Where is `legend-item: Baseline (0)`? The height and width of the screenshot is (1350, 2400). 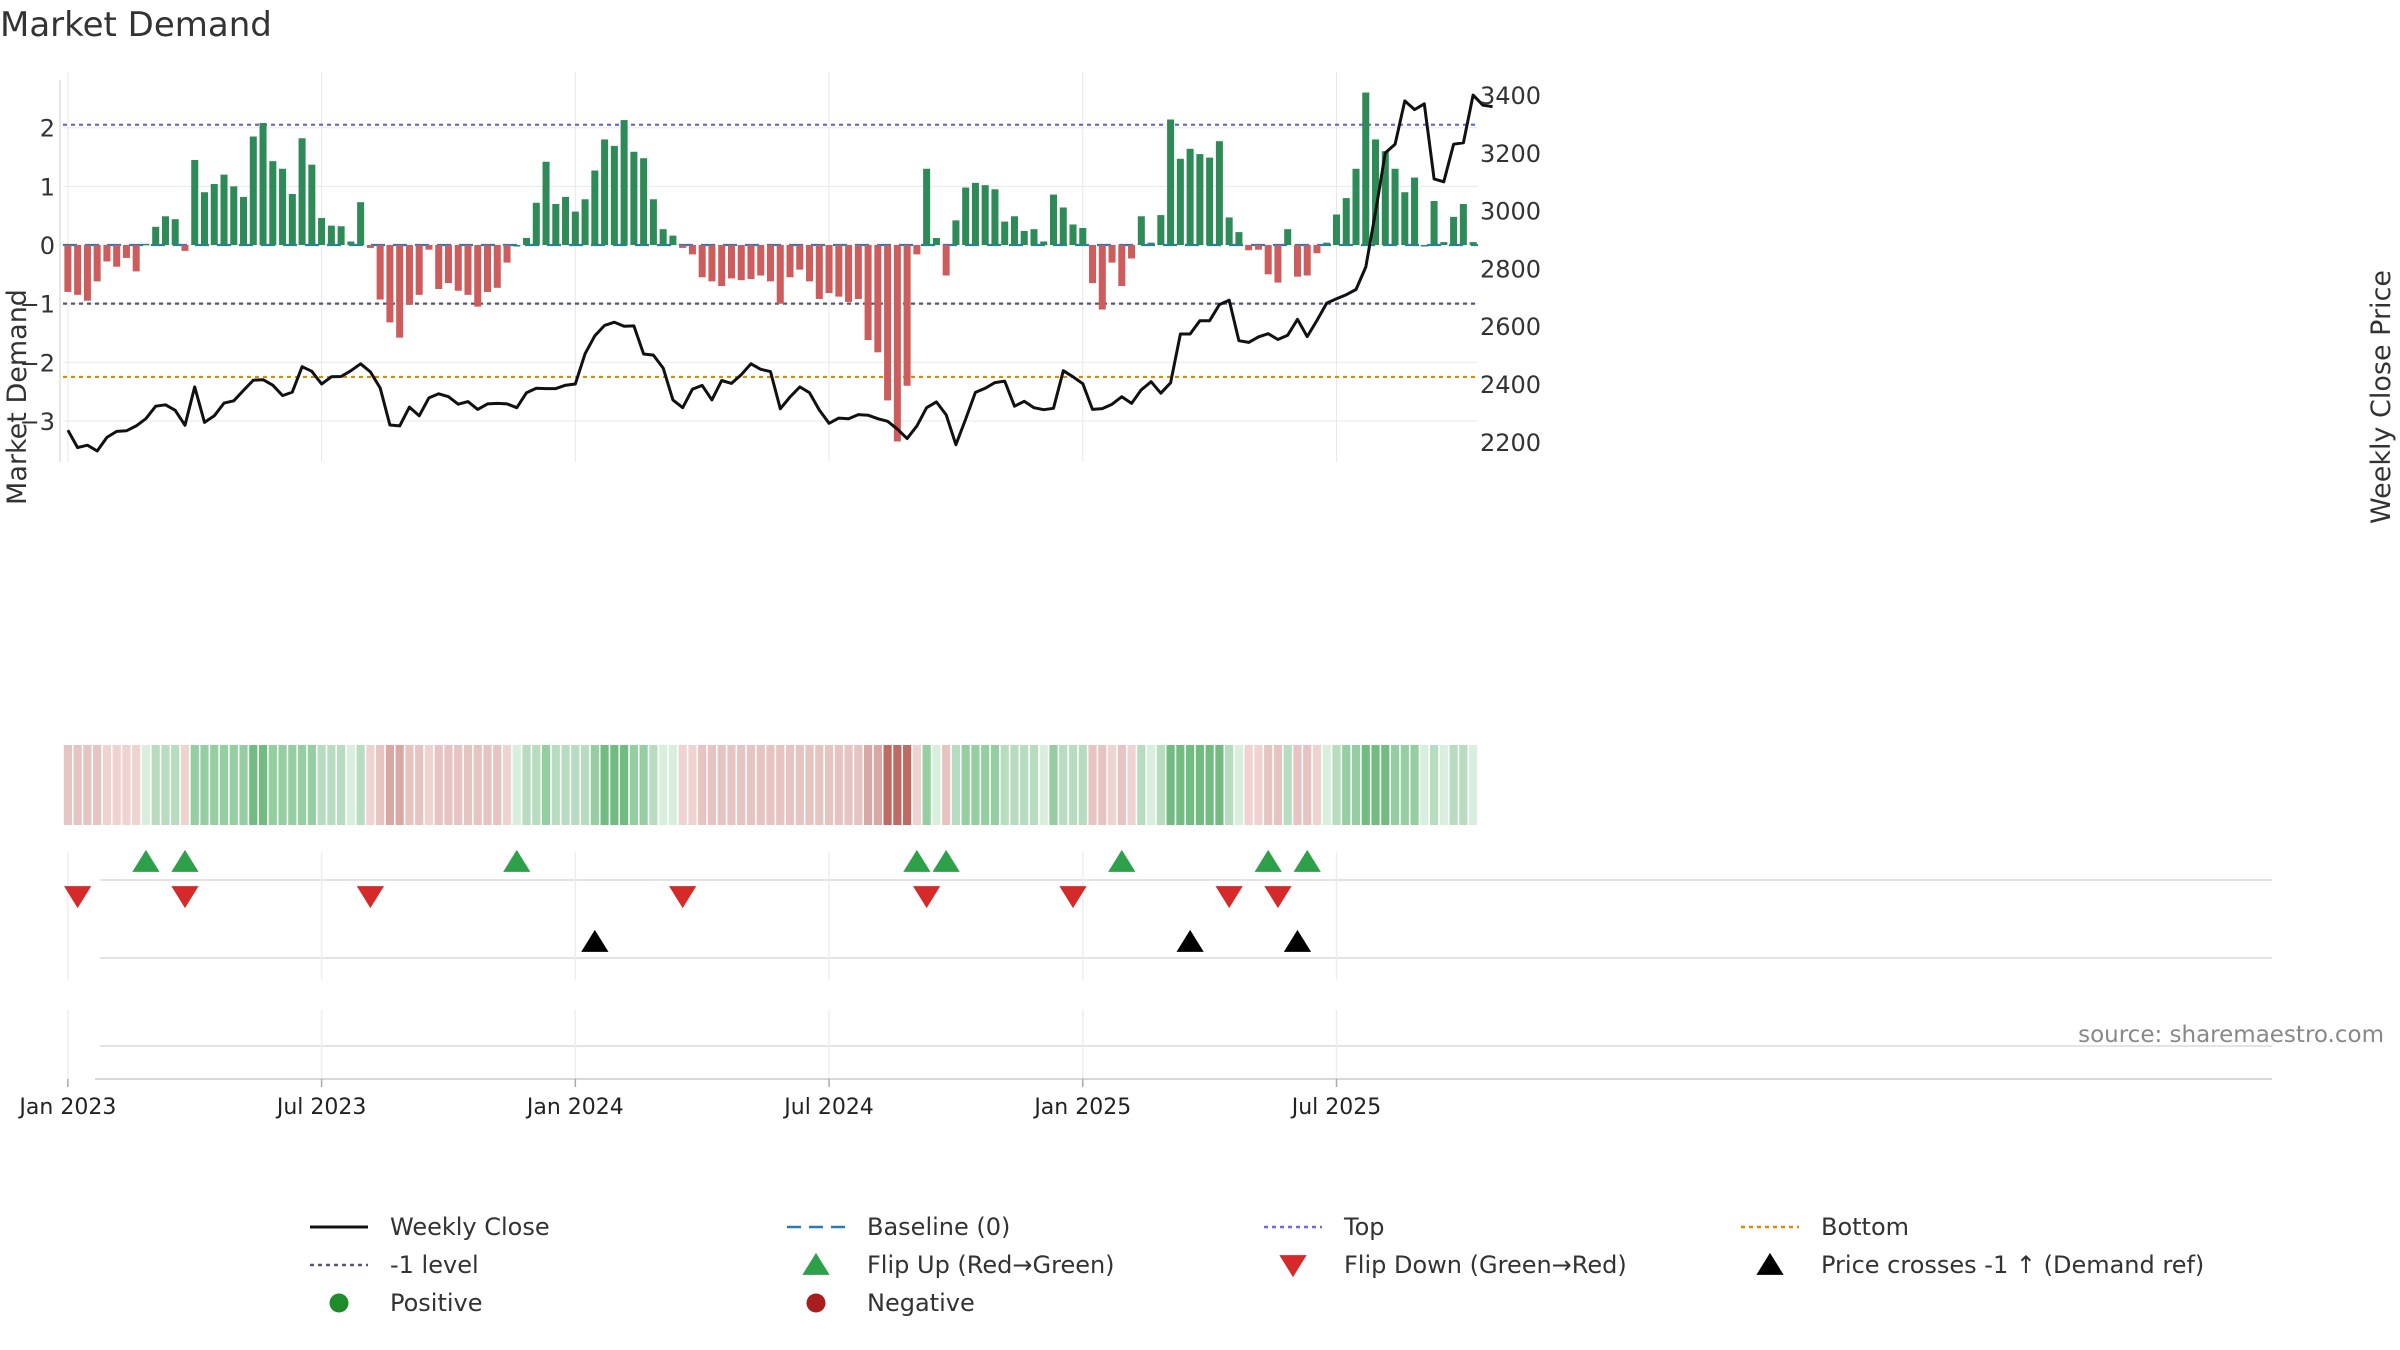
legend-item: Baseline (0) is located at coordinates (898, 1227).